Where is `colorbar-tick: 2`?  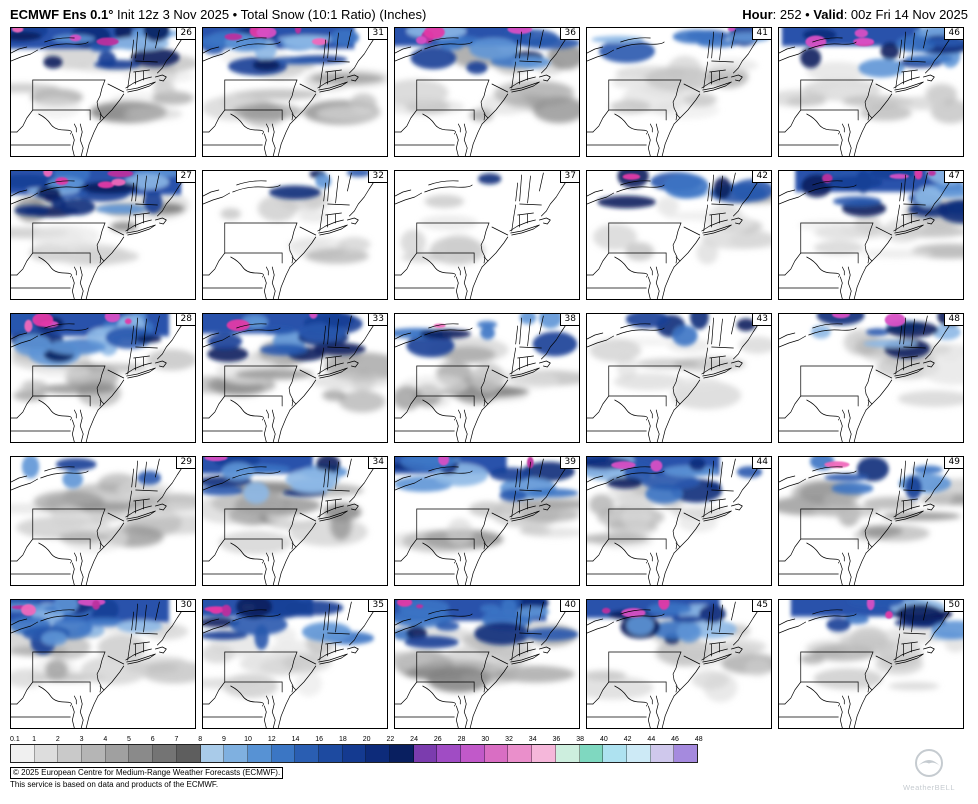
colorbar-tick: 2 is located at coordinates (57, 739).